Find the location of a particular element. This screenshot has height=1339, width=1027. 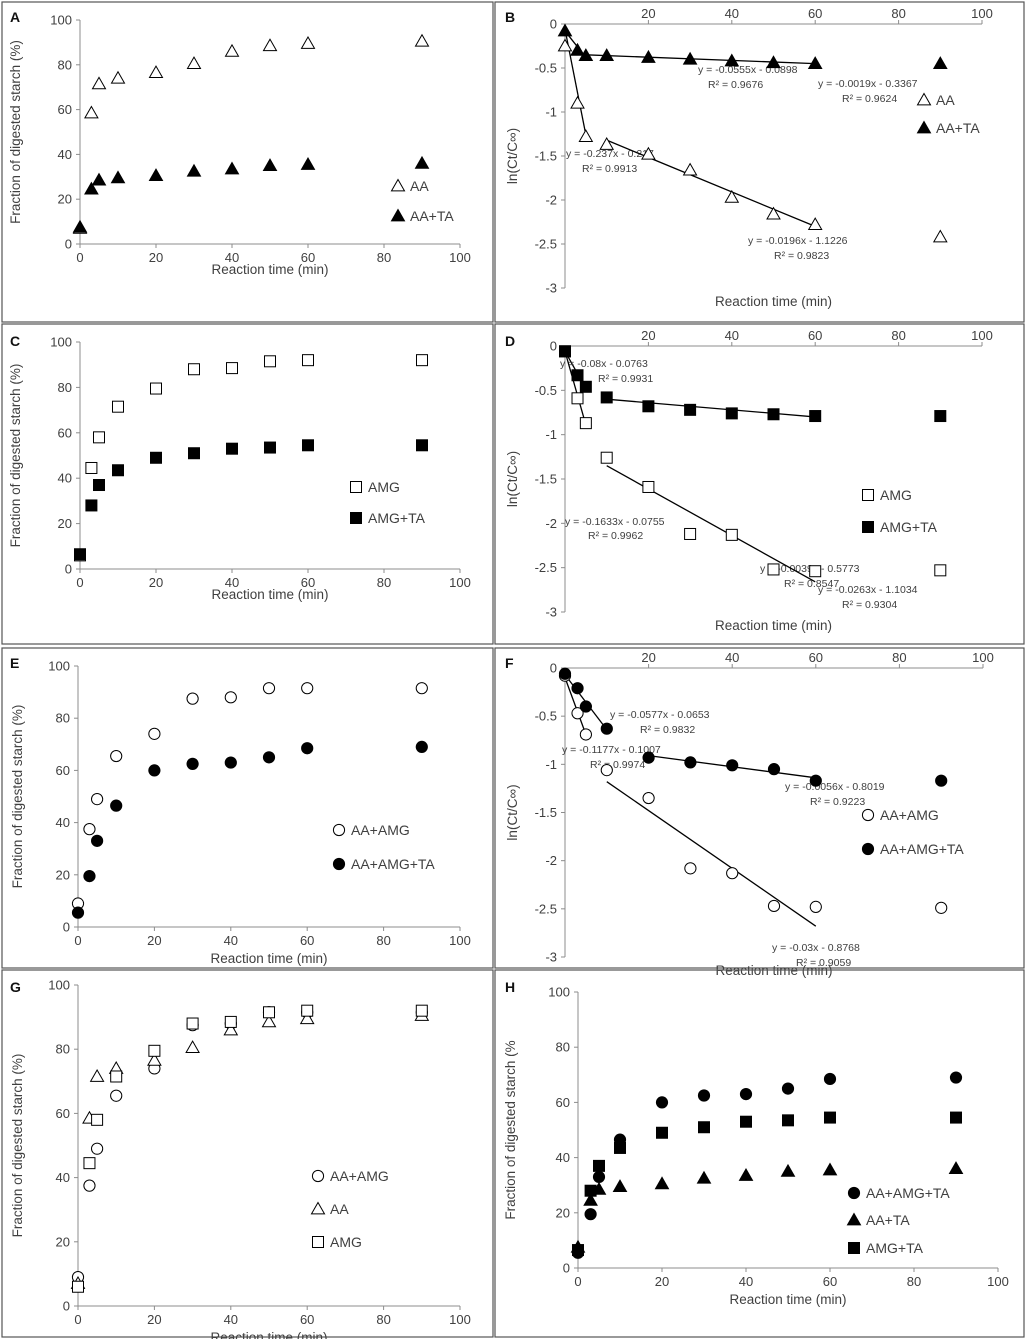

panel-f-fit-equation: y = -0.1177x - 0.1007 is located at coordinates (611, 750).